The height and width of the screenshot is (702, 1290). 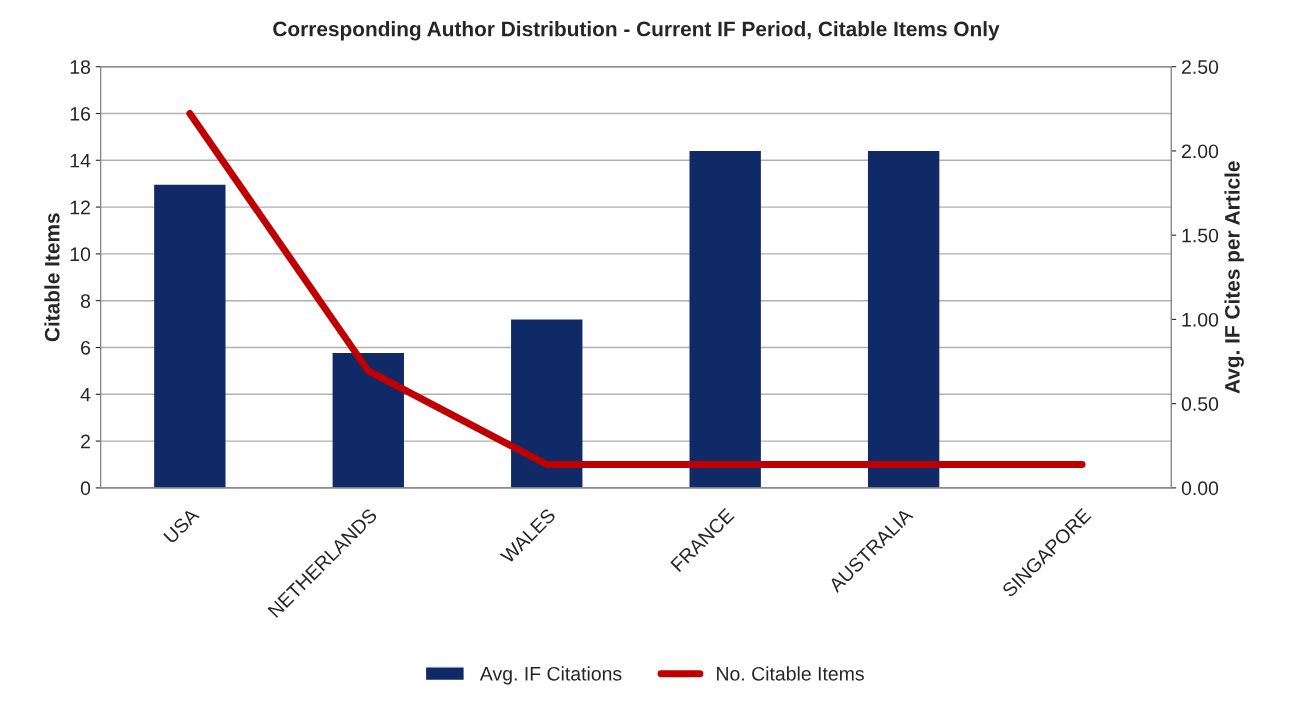 I want to click on y-tick-label: 2, so click(x=85, y=441).